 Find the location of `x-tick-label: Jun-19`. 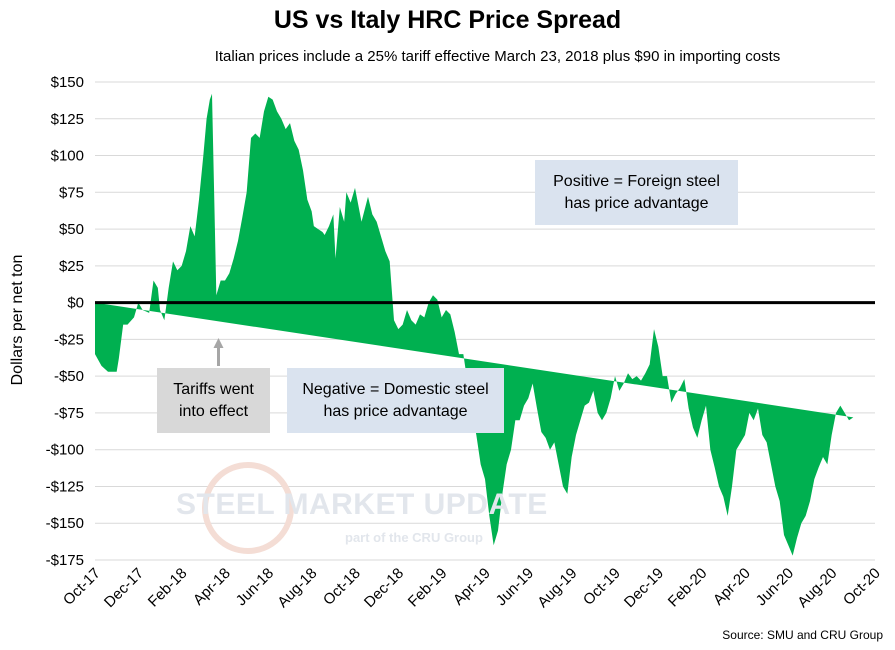

x-tick-label: Jun-19 is located at coordinates (515, 587).